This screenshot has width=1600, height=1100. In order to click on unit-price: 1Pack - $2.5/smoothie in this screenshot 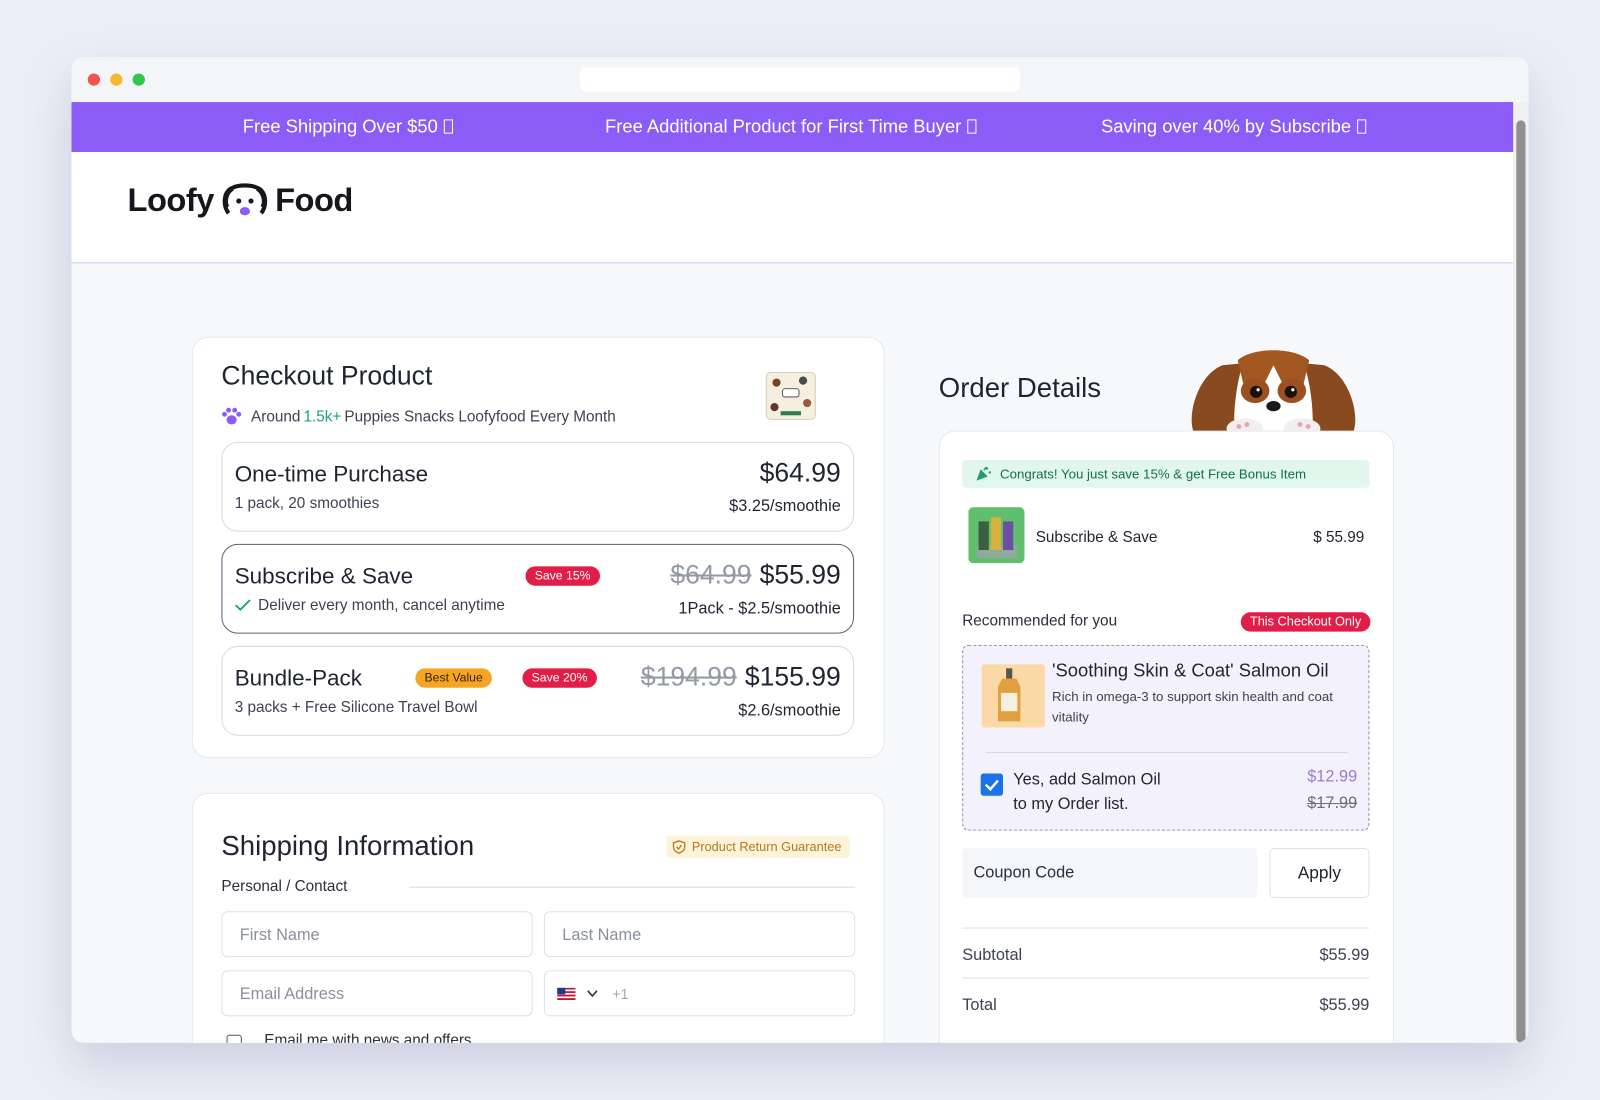, I will do `click(759, 608)`.